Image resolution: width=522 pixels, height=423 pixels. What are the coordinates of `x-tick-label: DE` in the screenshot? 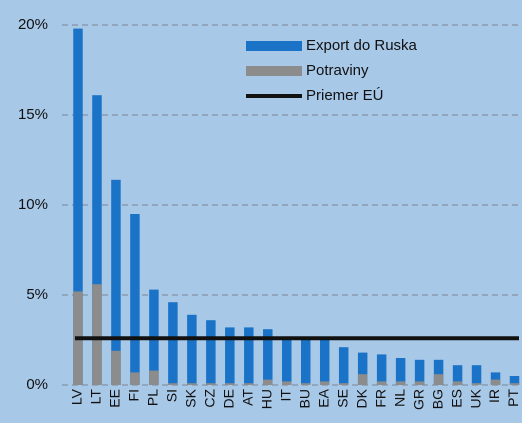 It's located at (229, 398).